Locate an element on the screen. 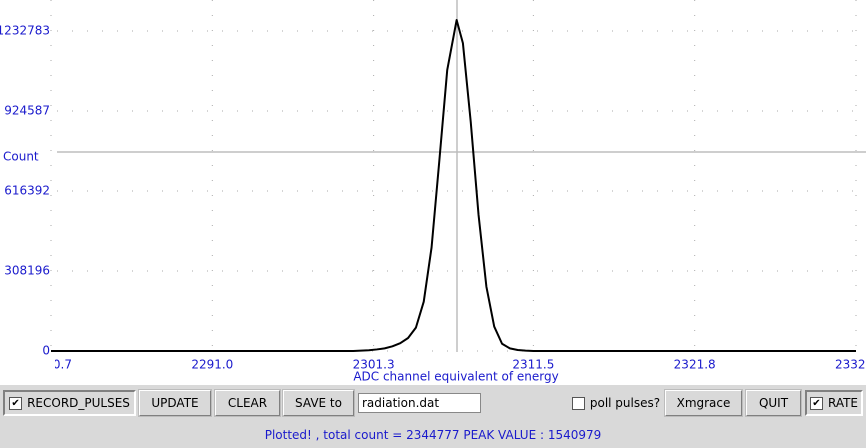 Image resolution: width=866 pixels, height=448 pixels. clear-button: CLEAR is located at coordinates (247, 403).